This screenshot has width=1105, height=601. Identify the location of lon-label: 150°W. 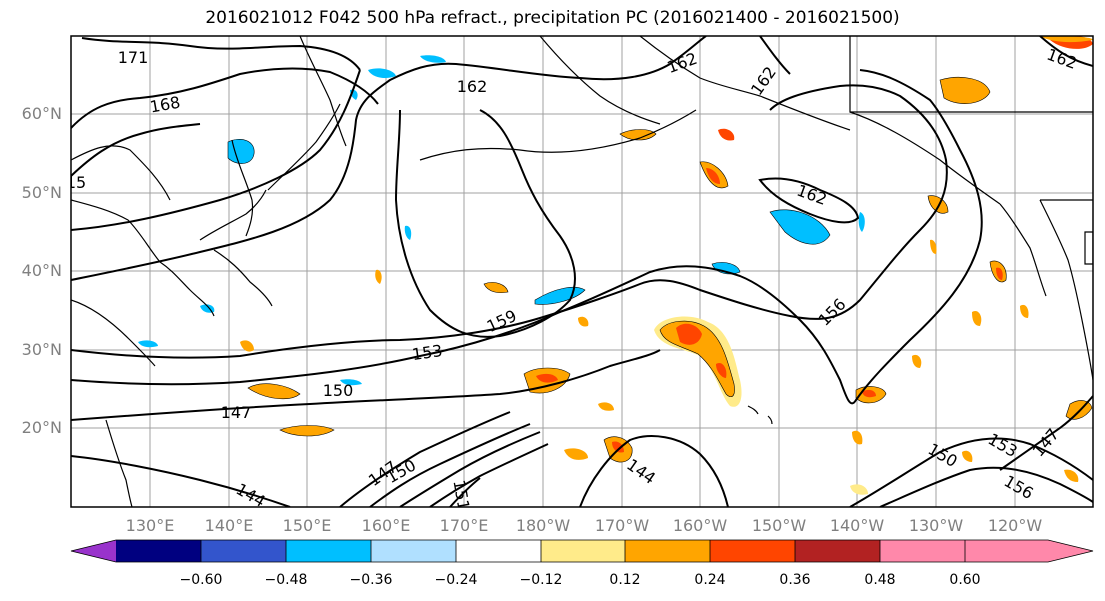
(779, 525).